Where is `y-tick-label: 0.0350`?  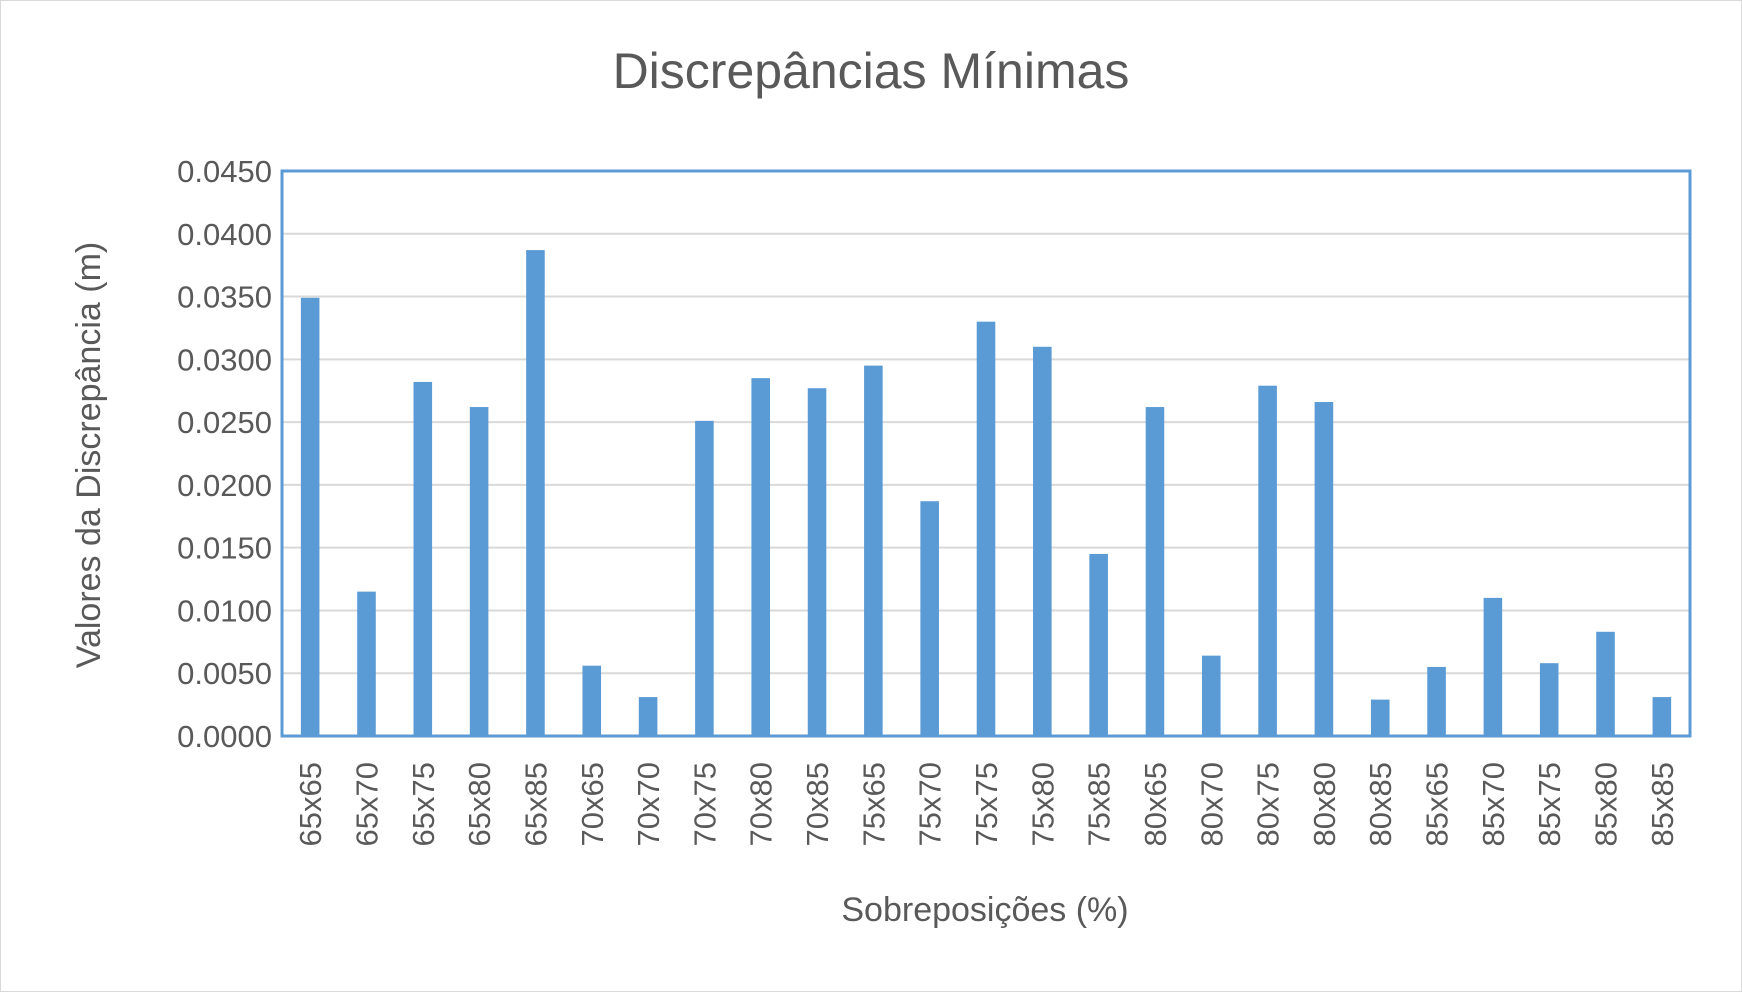 y-tick-label: 0.0350 is located at coordinates (224, 297).